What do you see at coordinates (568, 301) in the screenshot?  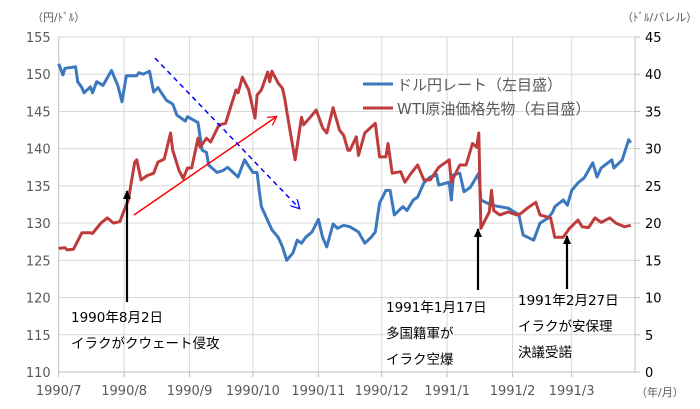 I see `annotation-text: 1991年2月27日` at bounding box center [568, 301].